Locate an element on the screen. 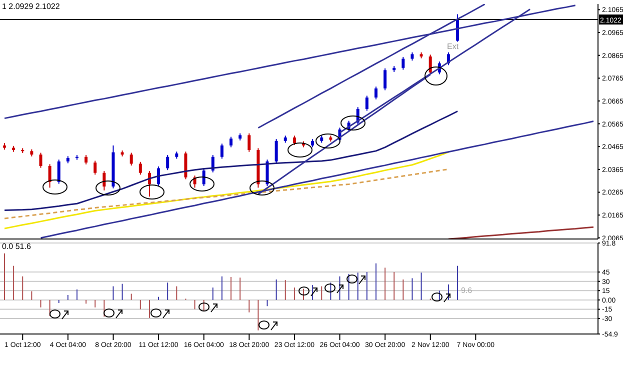  annotation: Ext is located at coordinates (453, 46).